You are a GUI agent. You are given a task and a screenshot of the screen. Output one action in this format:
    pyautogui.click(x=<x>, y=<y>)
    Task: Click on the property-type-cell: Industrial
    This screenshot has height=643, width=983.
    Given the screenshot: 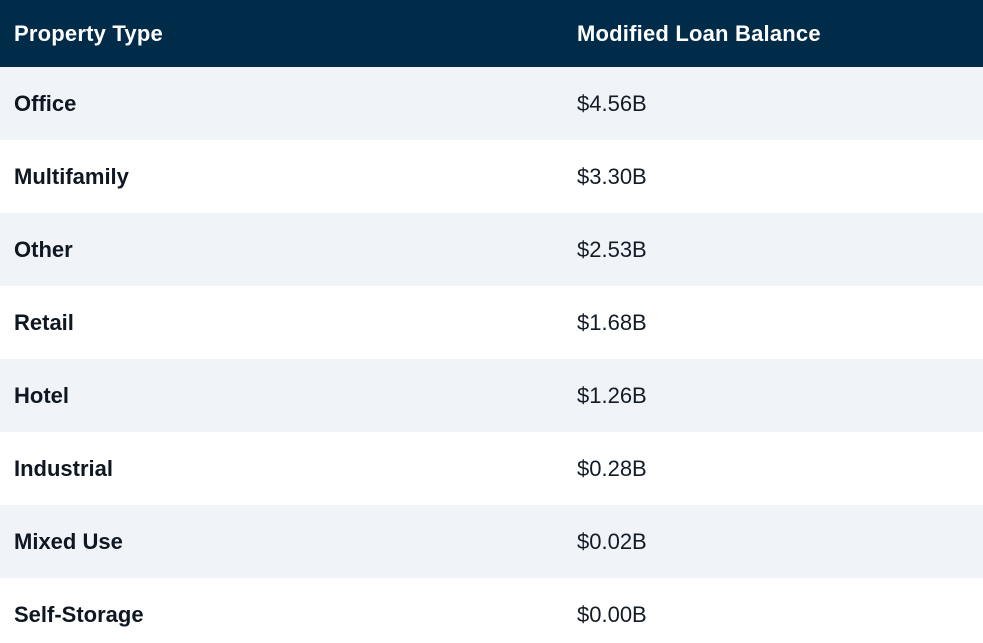 What is the action you would take?
    pyautogui.click(x=64, y=468)
    